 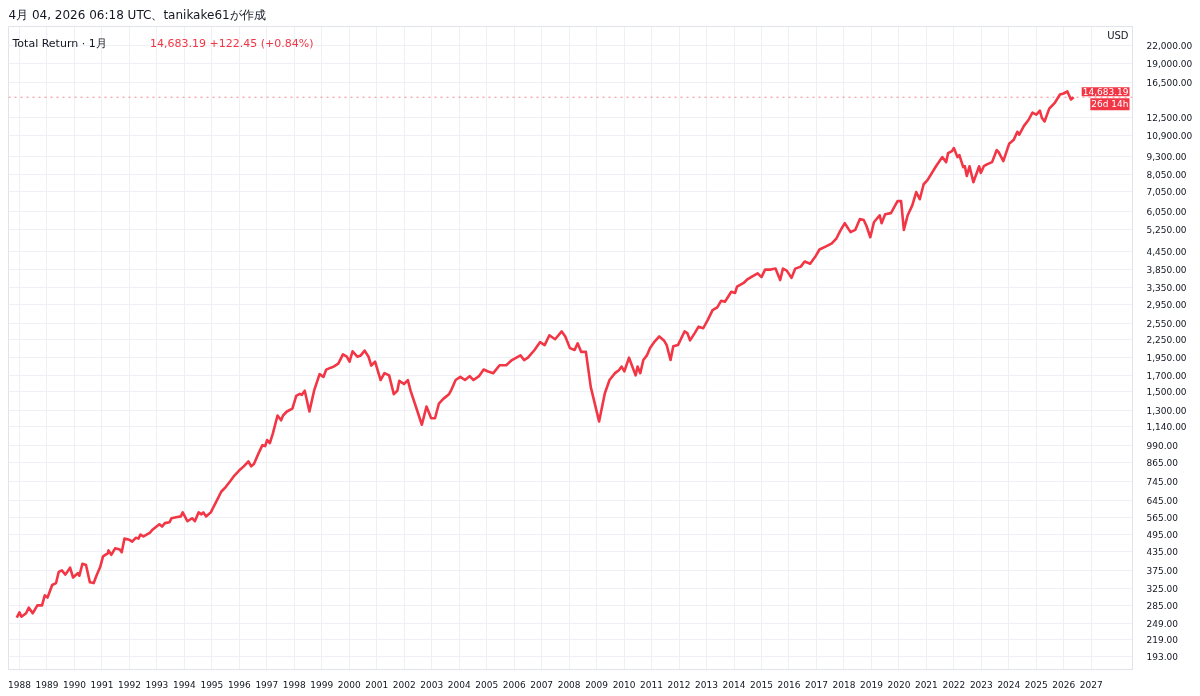 What do you see at coordinates (761, 684) in the screenshot?
I see `x-tick-label: 2015` at bounding box center [761, 684].